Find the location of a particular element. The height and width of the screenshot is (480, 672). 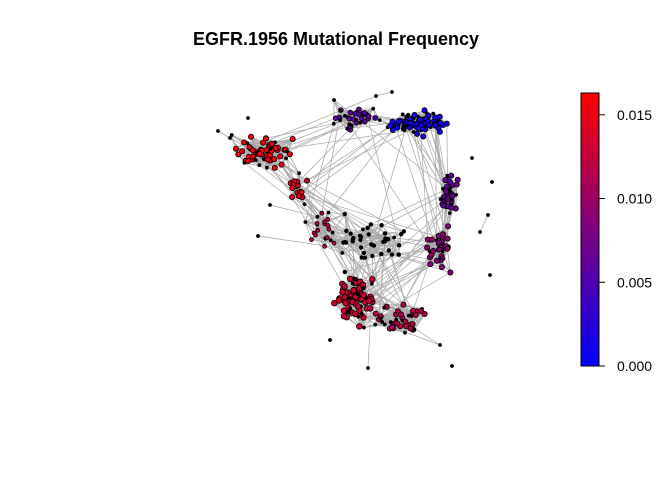

colorbar-tick-label: 0.010 is located at coordinates (634, 199).